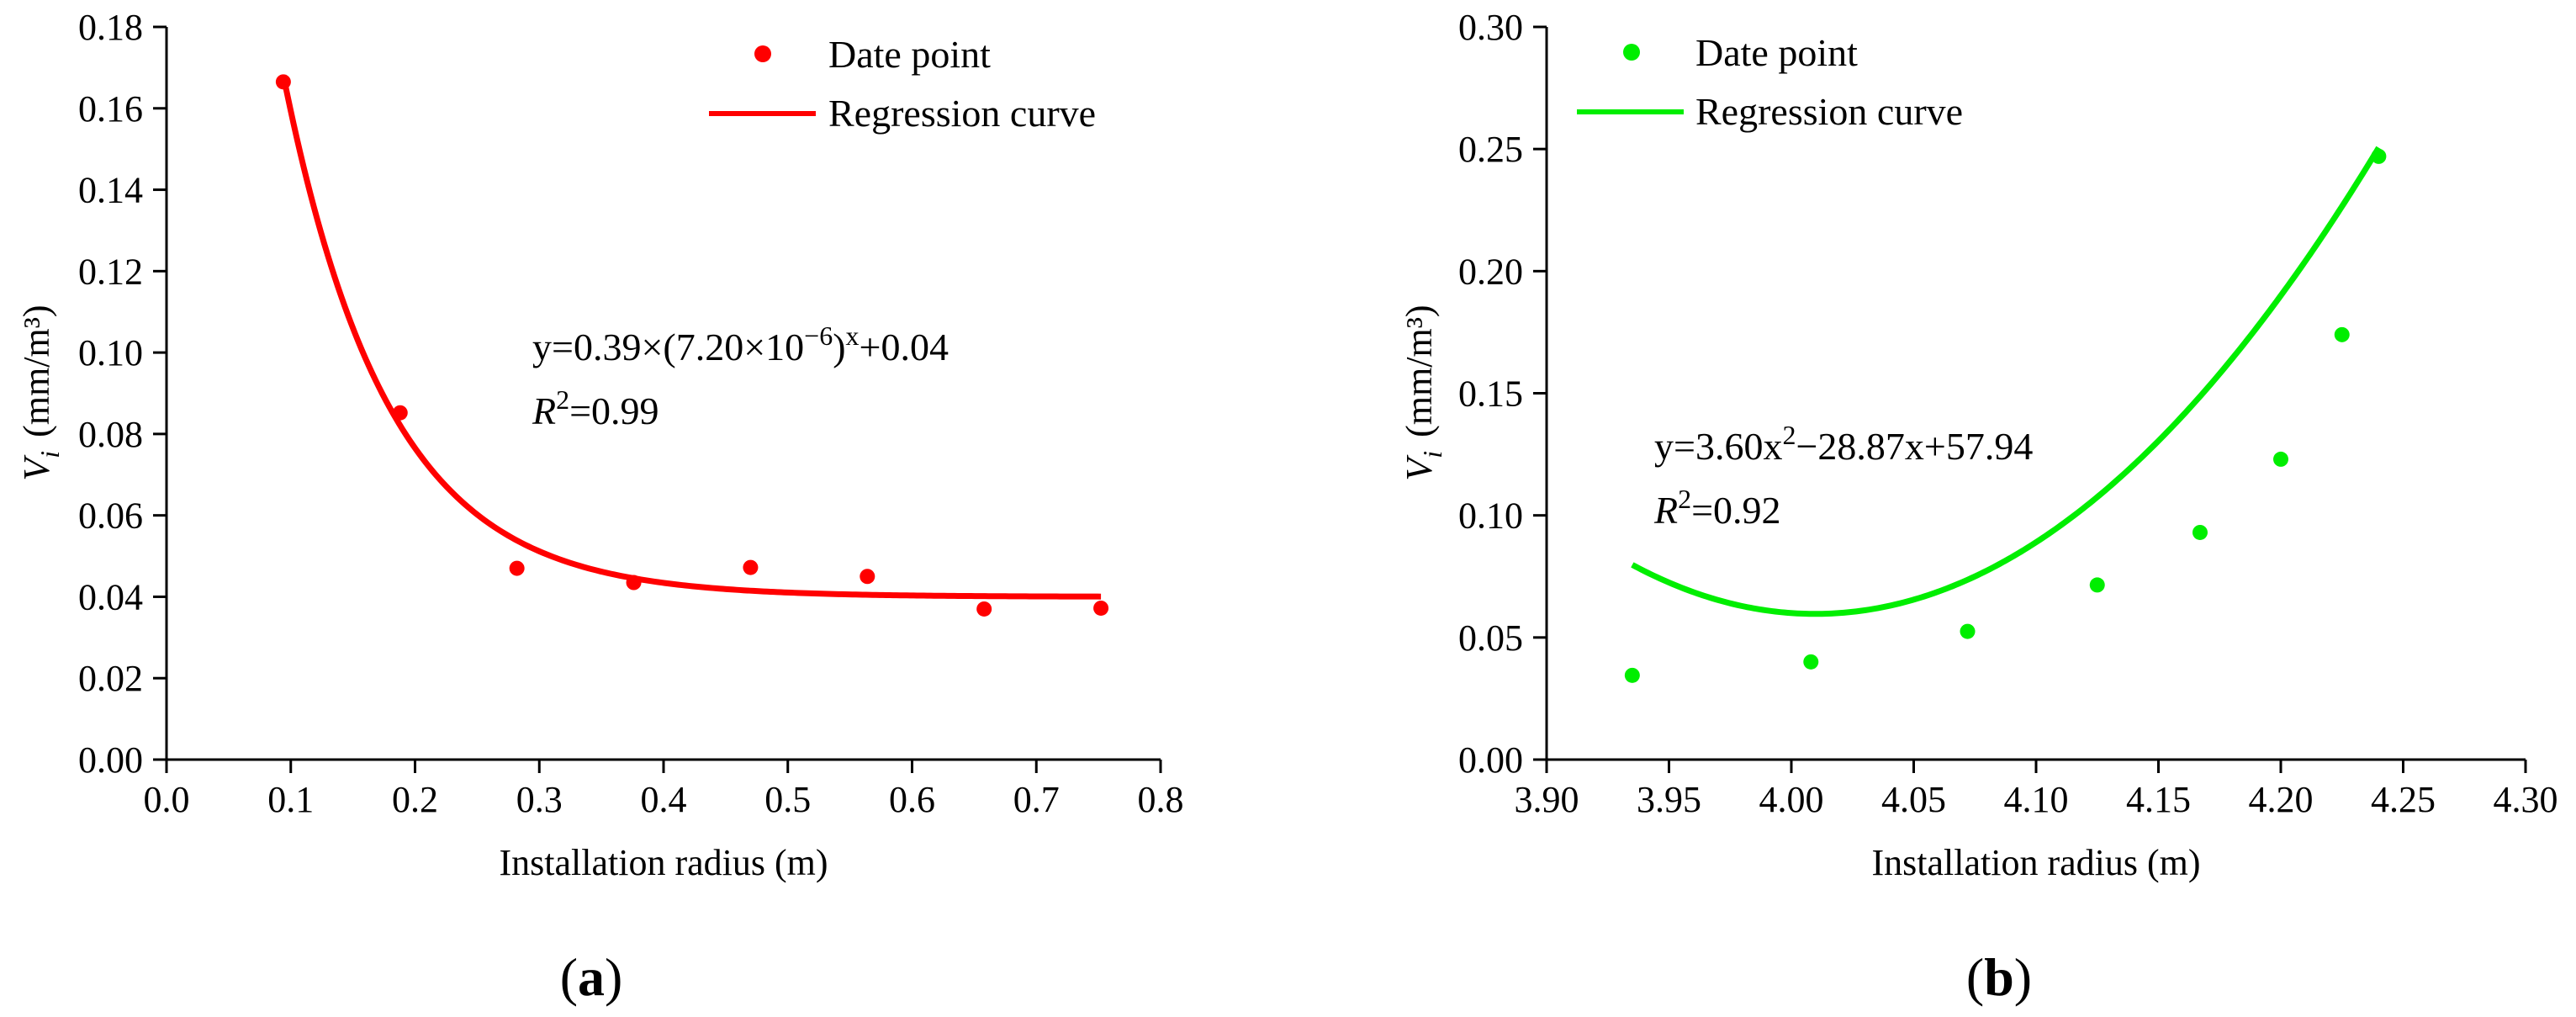  What do you see at coordinates (110, 352) in the screenshot?
I see `panel-a-y-tick-label: 0.10` at bounding box center [110, 352].